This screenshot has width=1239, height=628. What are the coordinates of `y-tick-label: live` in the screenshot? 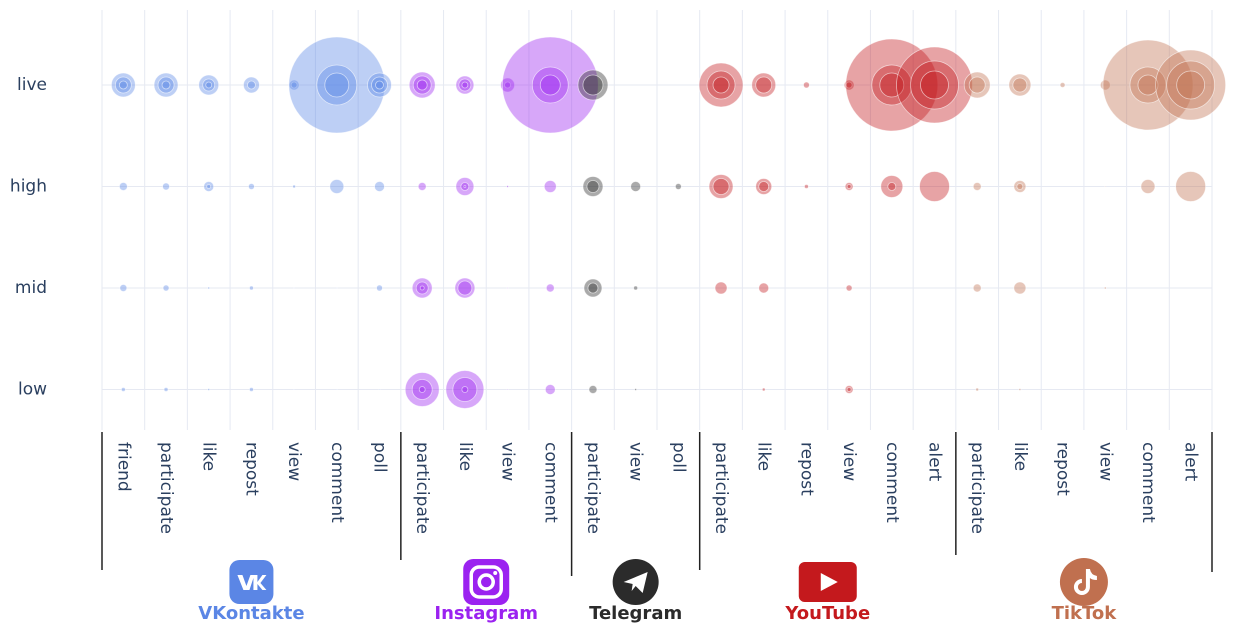 It's located at (32, 85).